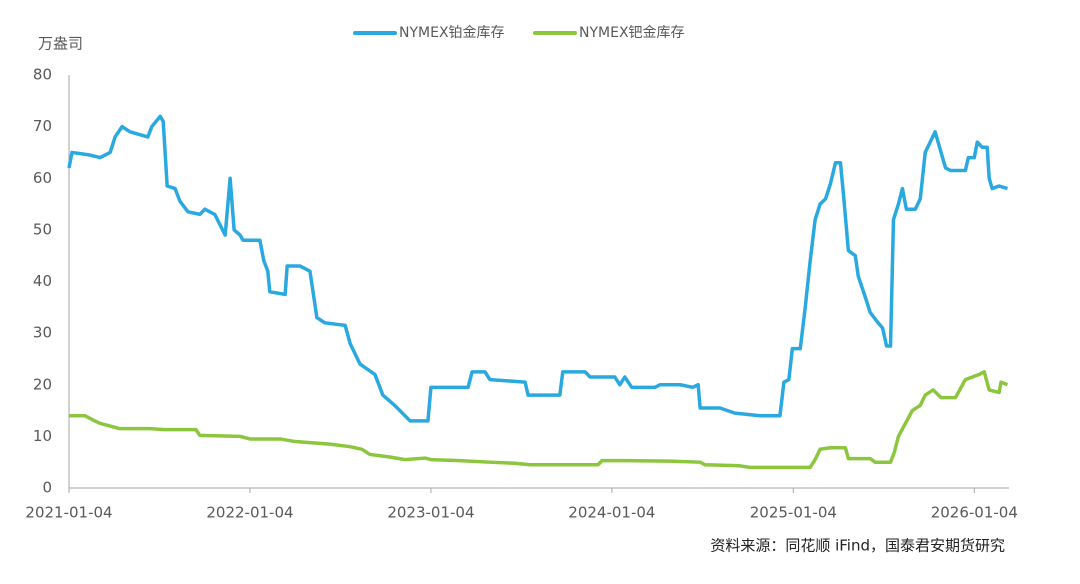 The width and height of the screenshot is (1080, 584). What do you see at coordinates (430, 513) in the screenshot?
I see `x-tick-label: 2023-01-04` at bounding box center [430, 513].